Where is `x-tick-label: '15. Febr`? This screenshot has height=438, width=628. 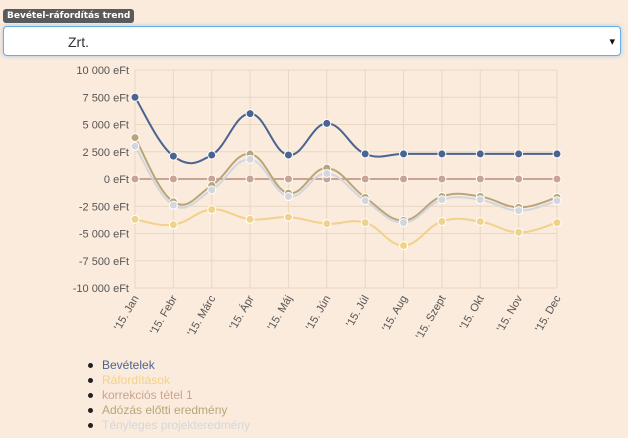 x-tick-label: '15. Febr is located at coordinates (164, 315).